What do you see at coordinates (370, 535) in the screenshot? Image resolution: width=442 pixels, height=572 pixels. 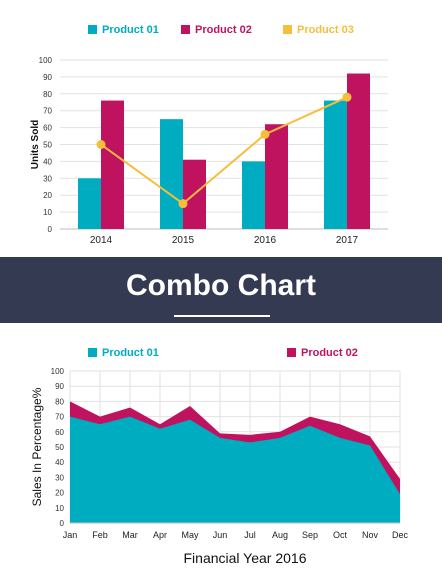 I see `x-tick-label: Nov` at bounding box center [370, 535].